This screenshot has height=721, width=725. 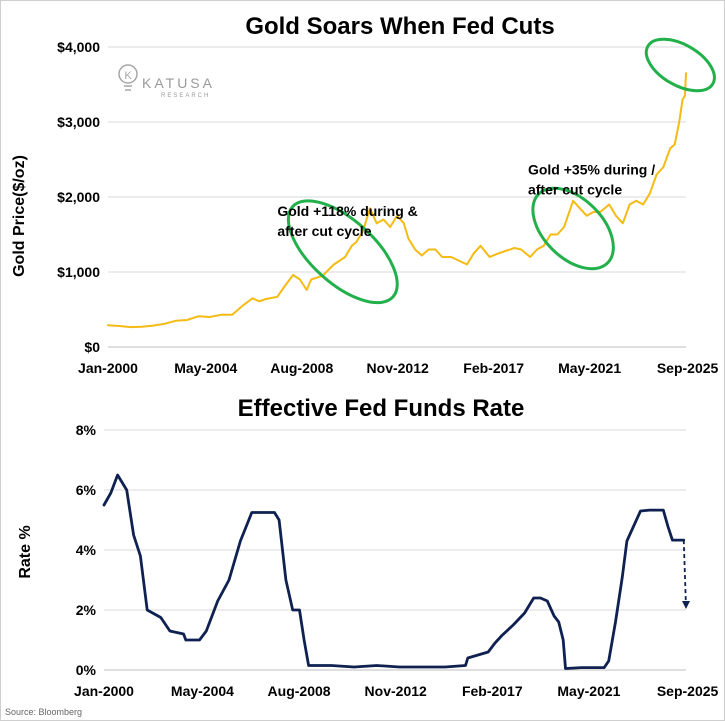 I want to click on source-note: Source: Bloomberg, so click(x=43, y=712).